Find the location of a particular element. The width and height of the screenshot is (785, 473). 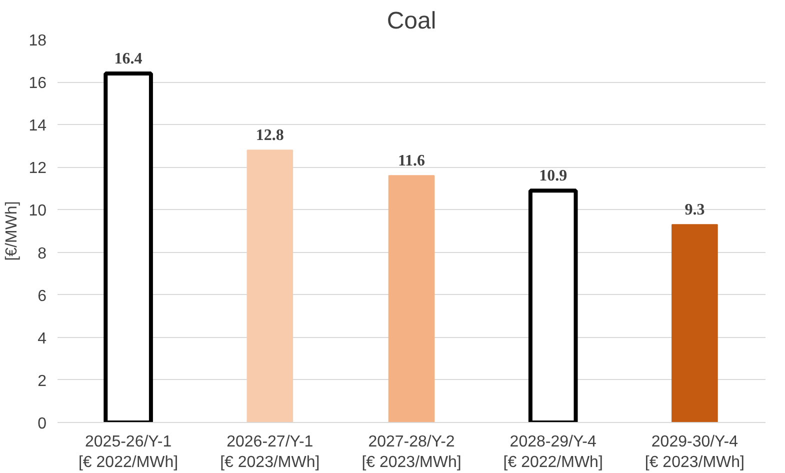

y-tick-label: 10 is located at coordinates (37, 211).